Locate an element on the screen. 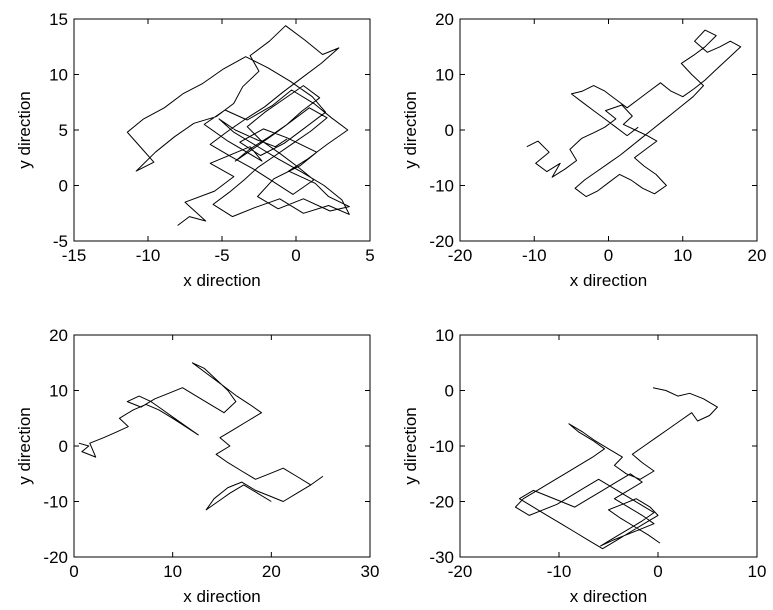  x-tick-label: 5 is located at coordinates (369, 255).